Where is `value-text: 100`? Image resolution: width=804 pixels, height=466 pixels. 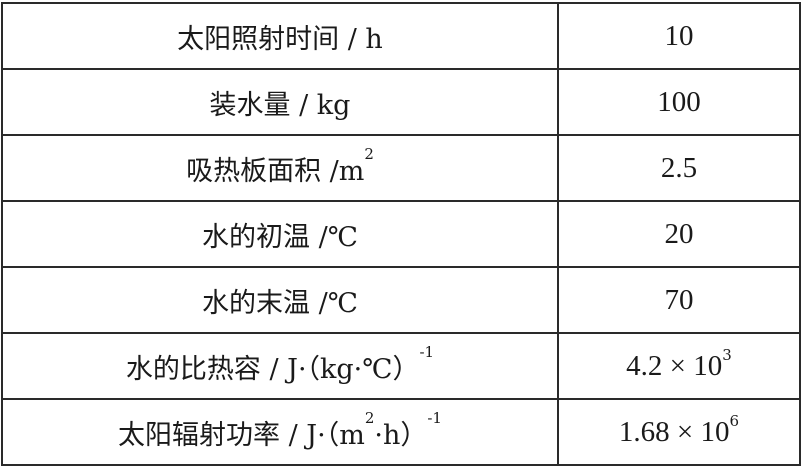
value-text: 100 is located at coordinates (679, 101).